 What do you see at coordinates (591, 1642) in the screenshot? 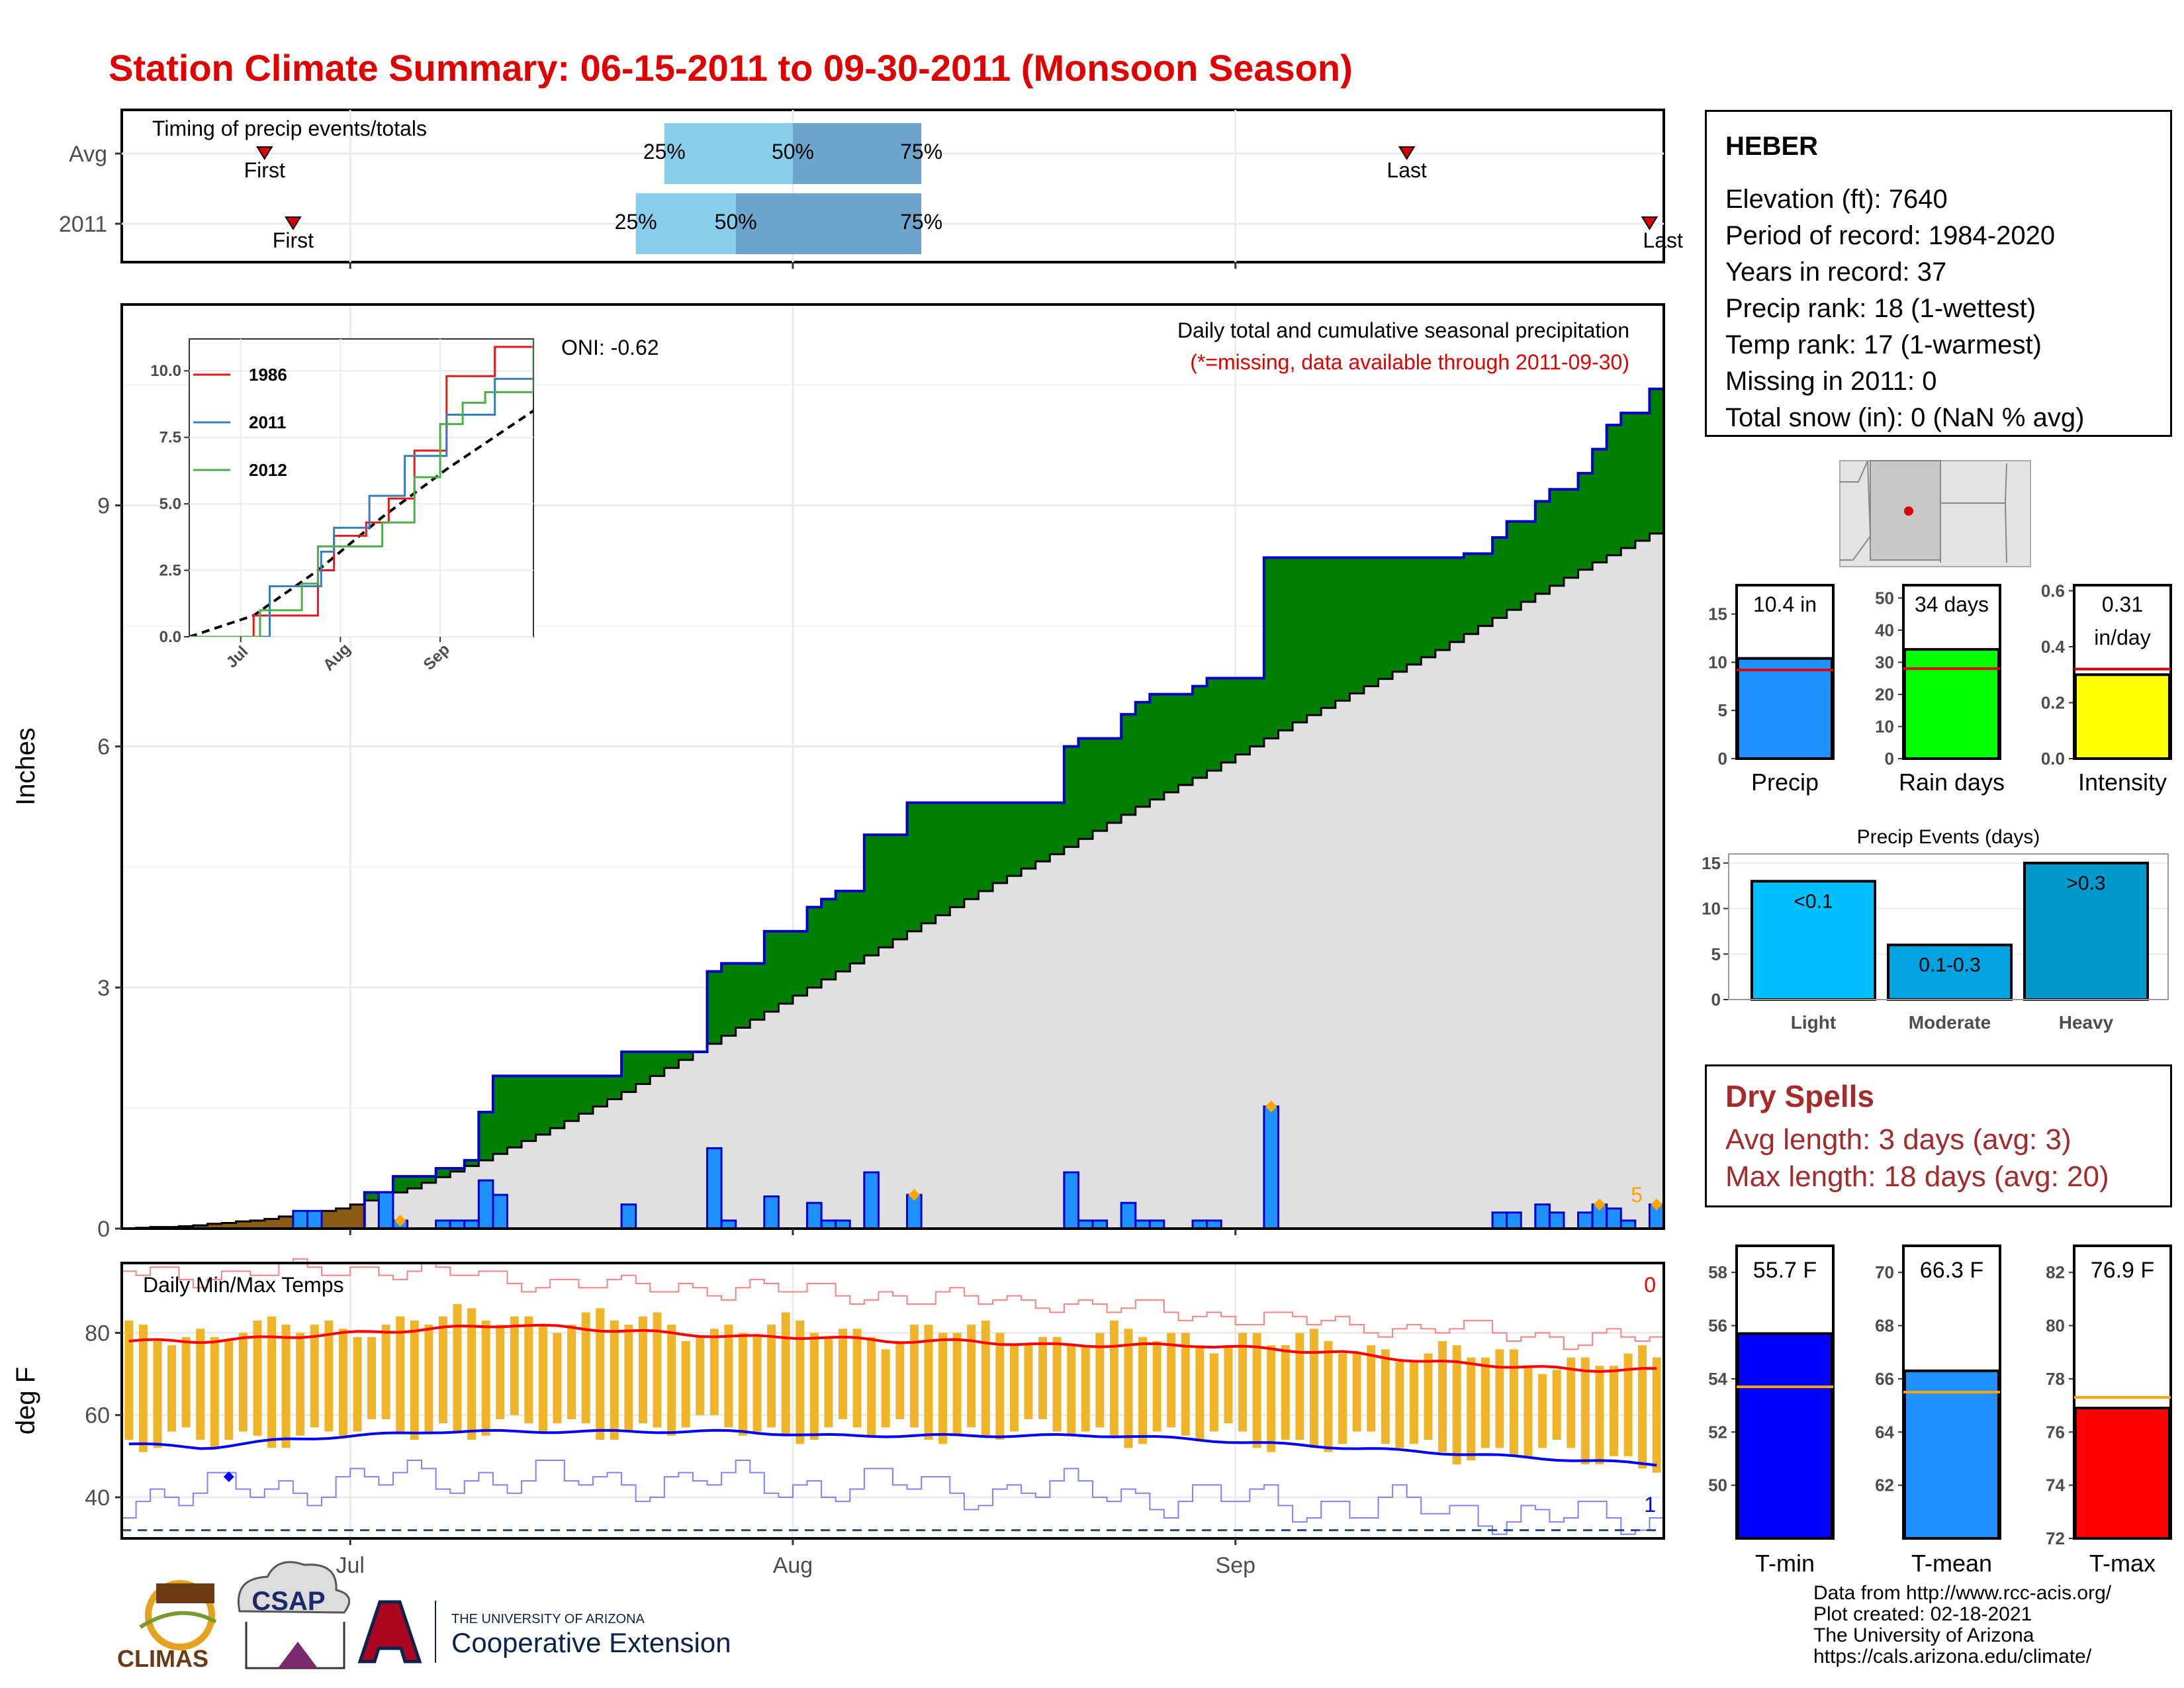
I see `ua-logo-big-text: Cooperative Extension` at bounding box center [591, 1642].